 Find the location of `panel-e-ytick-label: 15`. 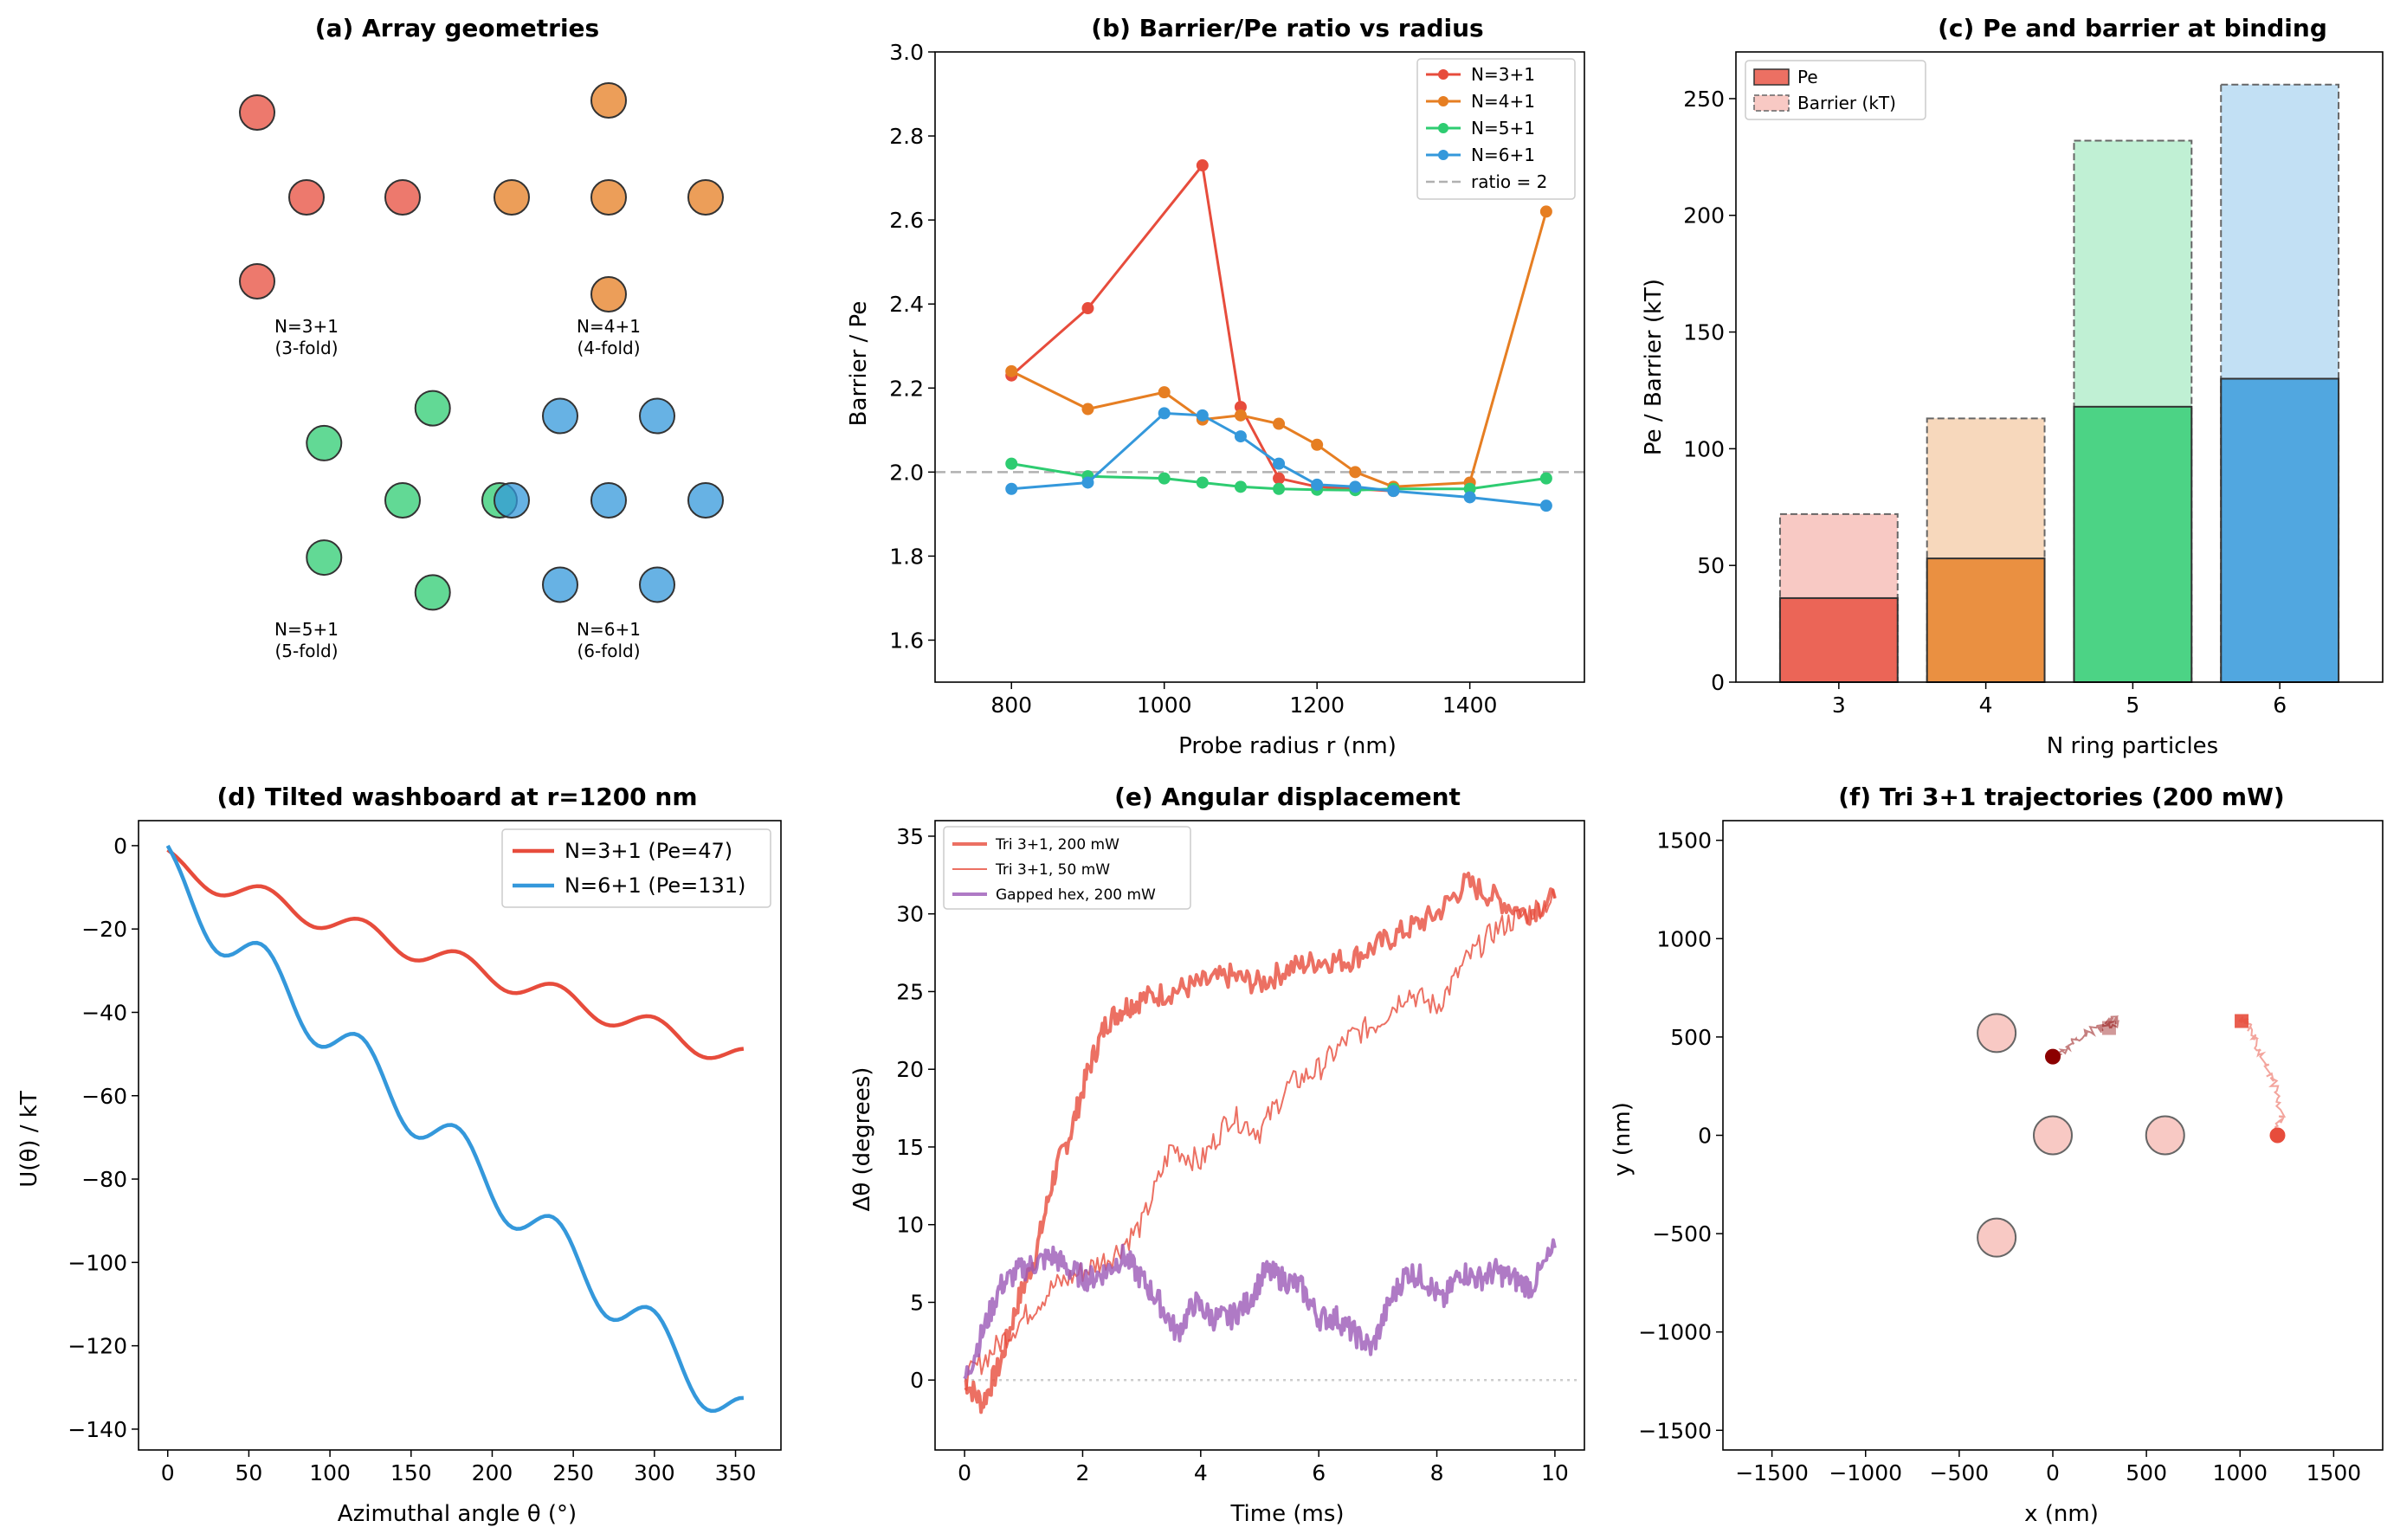

panel-e-ytick-label: 15 is located at coordinates (910, 1147).